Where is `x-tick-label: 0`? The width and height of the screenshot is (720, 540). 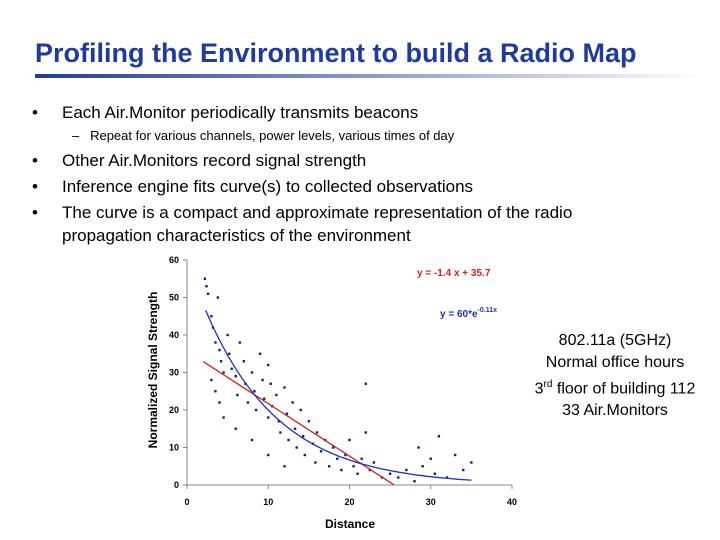 x-tick-label: 0 is located at coordinates (186, 502).